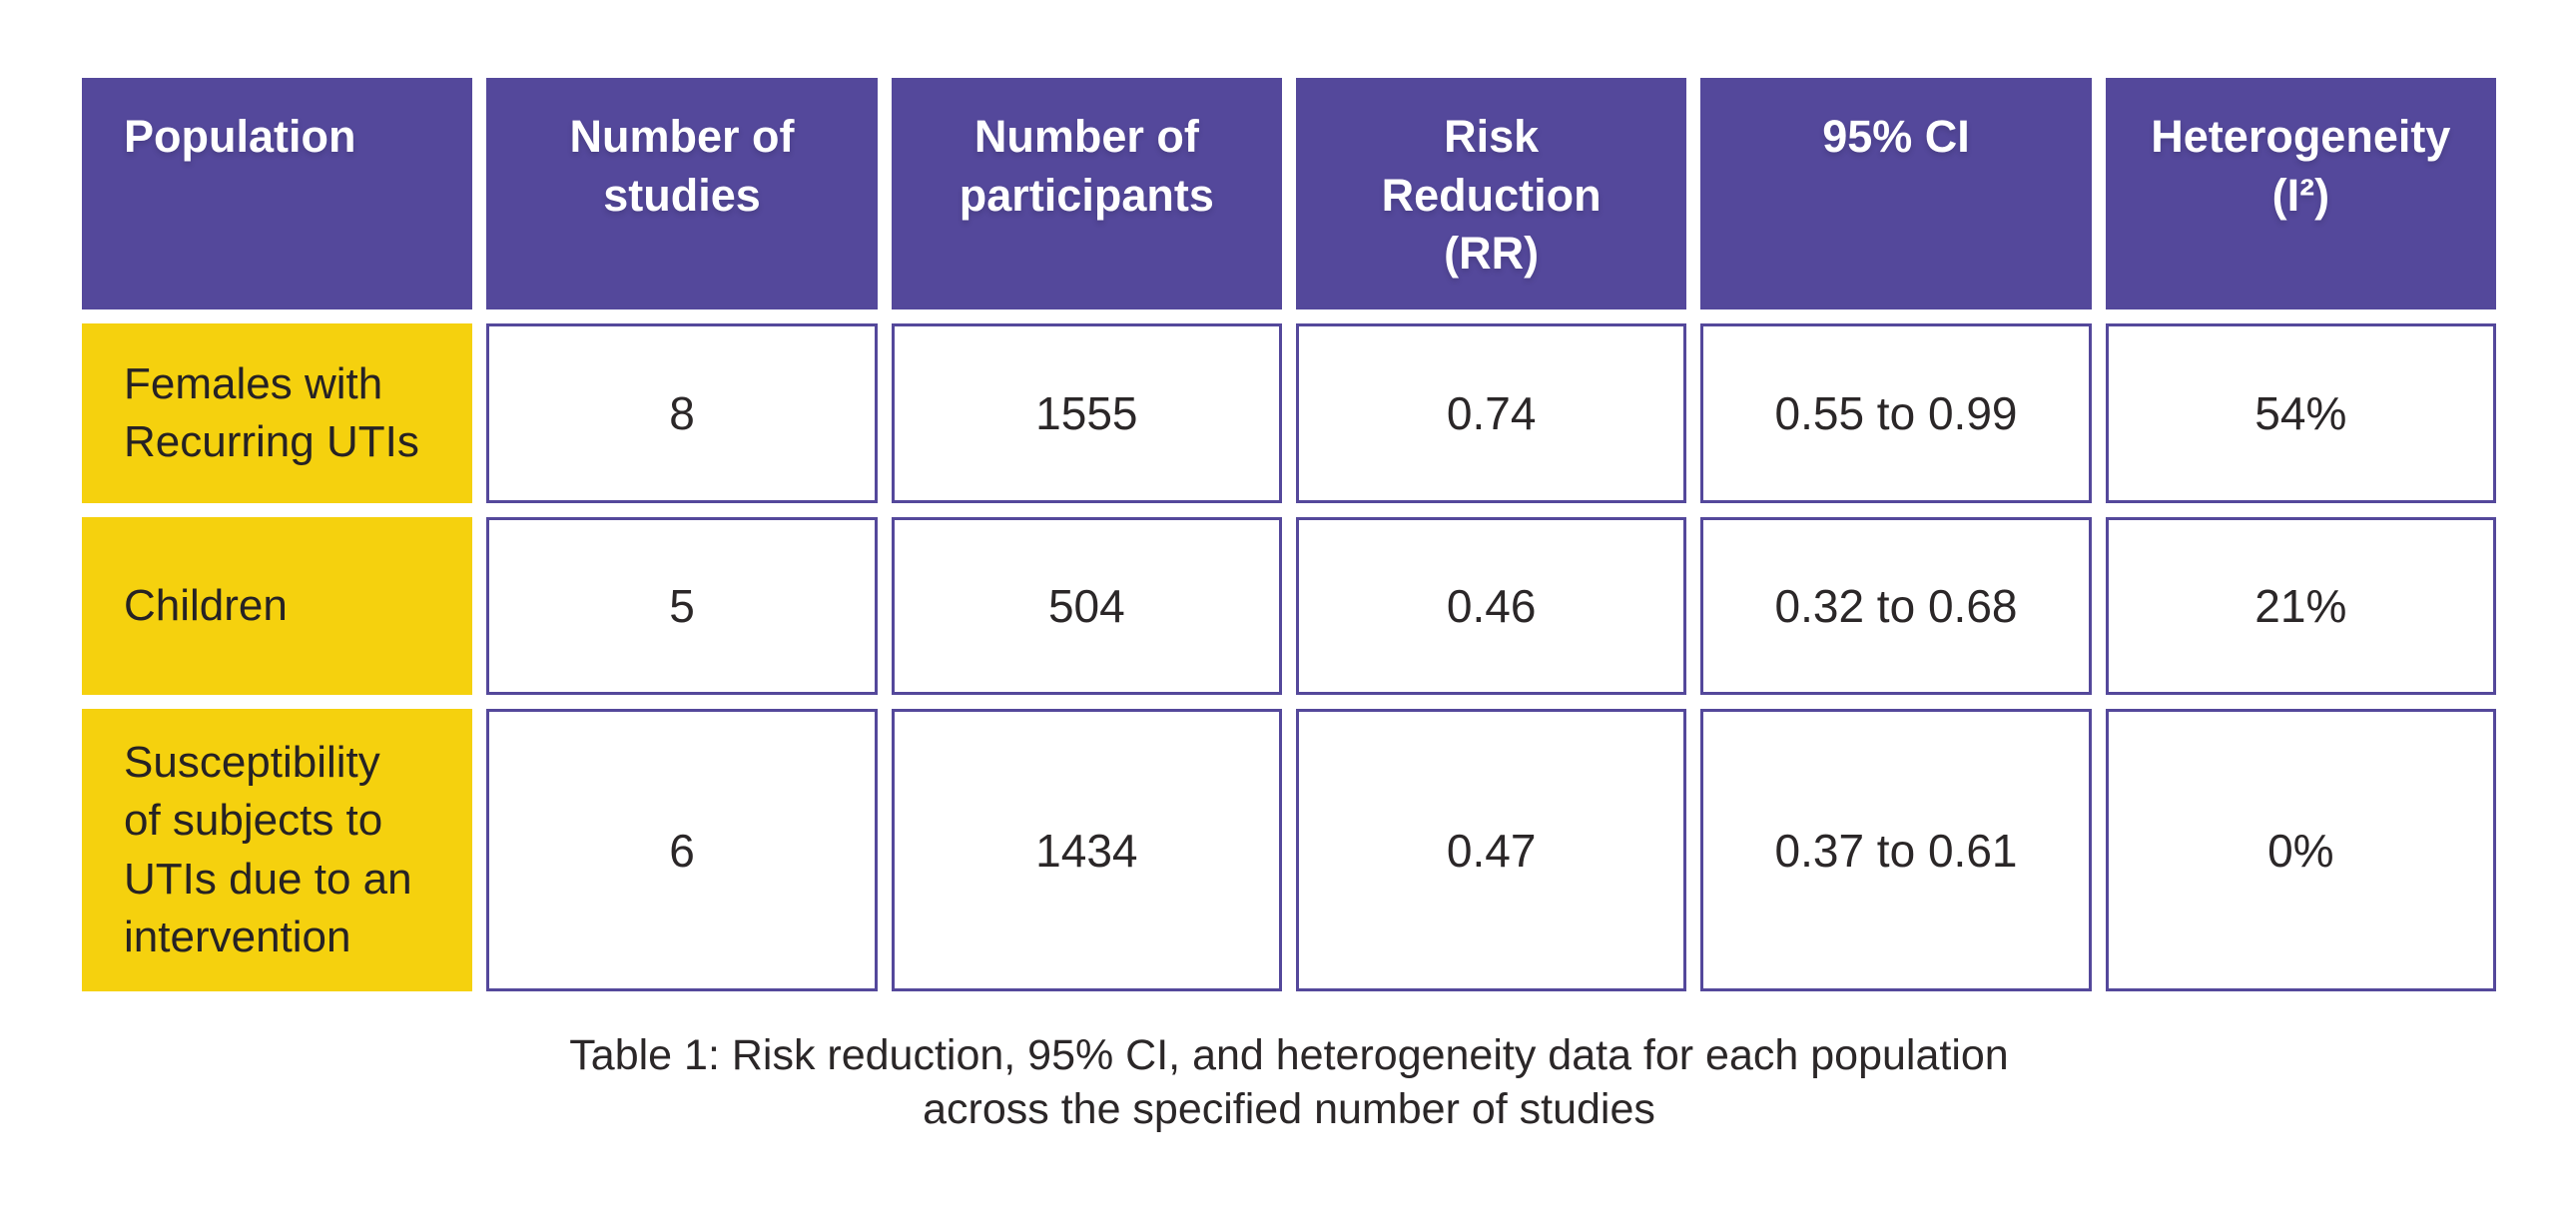 This screenshot has height=1227, width=2576. What do you see at coordinates (1086, 606) in the screenshot?
I see `cell-participants-row2: 504` at bounding box center [1086, 606].